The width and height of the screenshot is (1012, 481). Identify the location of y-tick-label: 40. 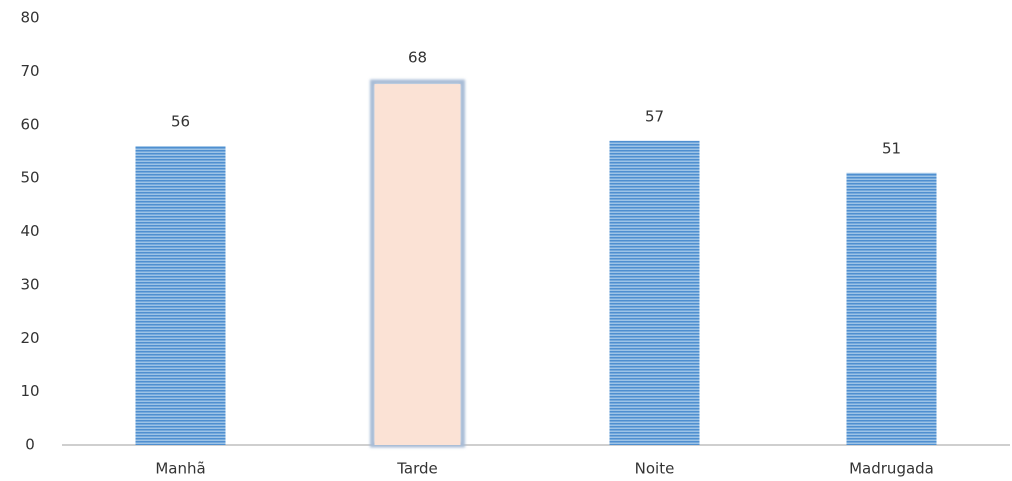
(29, 231).